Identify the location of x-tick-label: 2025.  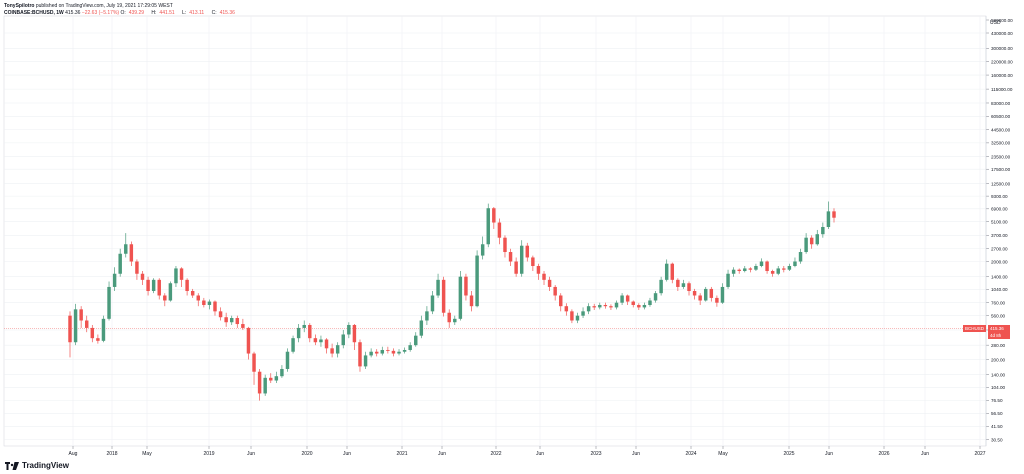
(788, 454).